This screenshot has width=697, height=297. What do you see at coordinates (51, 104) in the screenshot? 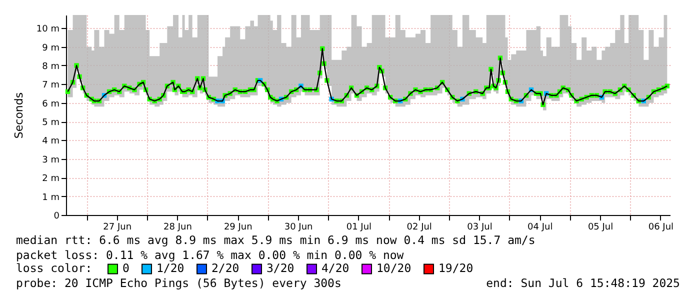
I see `y-tick-label: 6 m` at bounding box center [51, 104].